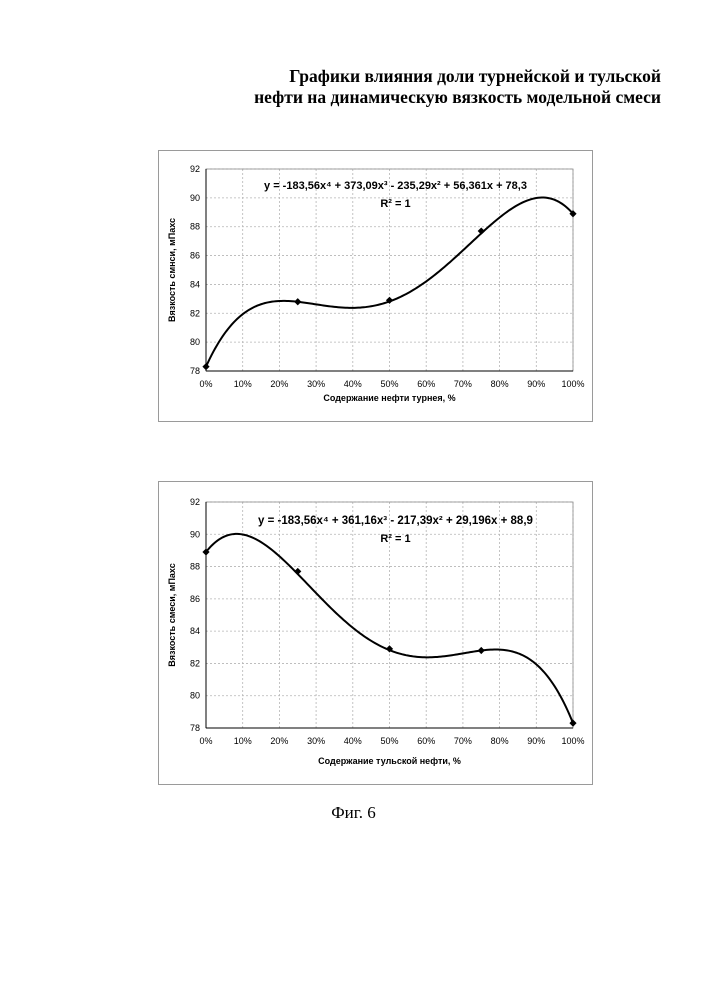 The width and height of the screenshot is (707, 1000). Describe the element at coordinates (172, 270) in the screenshot. I see `y-axis-label: Вязкость смнси, мПахс` at that location.